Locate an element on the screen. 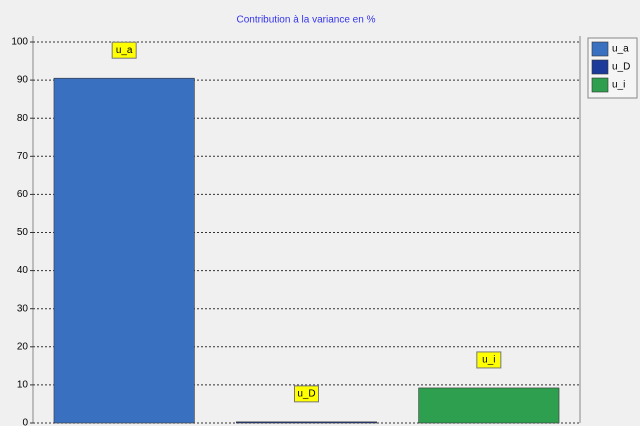 The height and width of the screenshot is (426, 640). chart-title: Contribution à la variance en % is located at coordinates (306, 20).